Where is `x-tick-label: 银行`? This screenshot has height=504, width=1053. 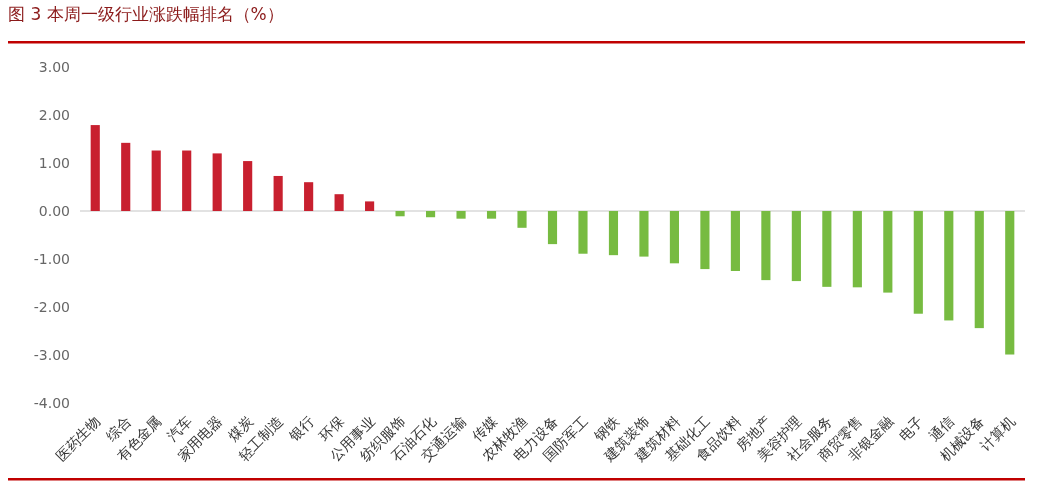 x-tick-label: 银行 is located at coordinates (300, 428).